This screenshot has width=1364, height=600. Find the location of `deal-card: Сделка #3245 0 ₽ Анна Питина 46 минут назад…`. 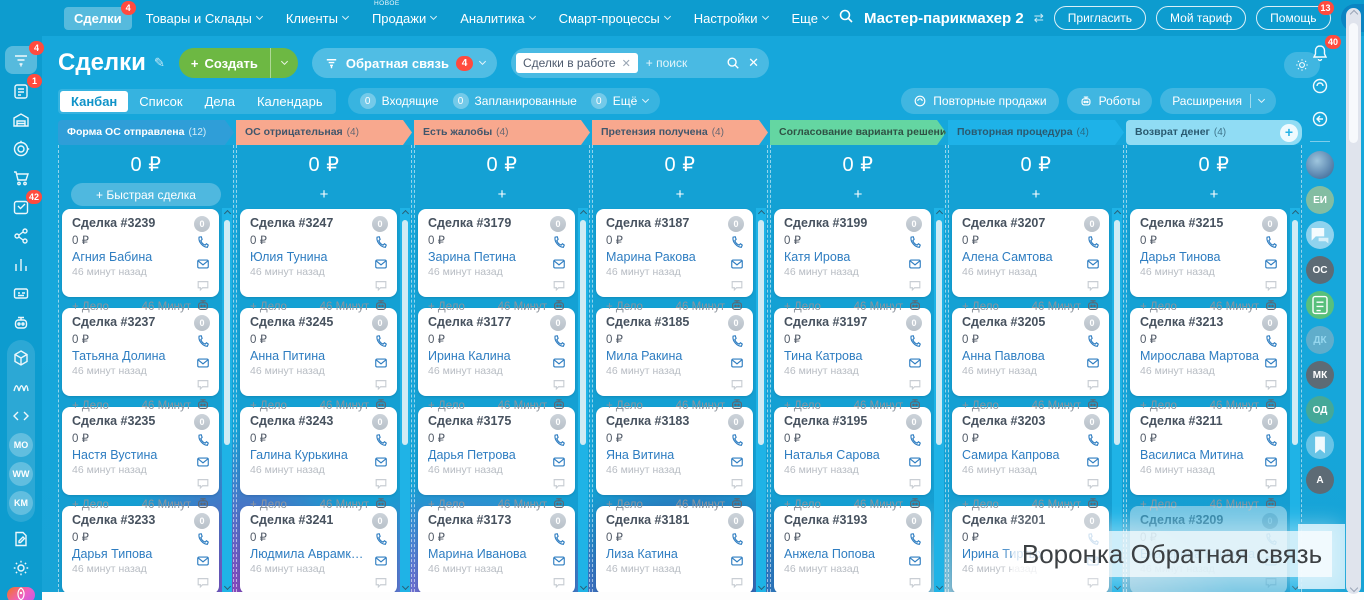

deal-card: Сделка #3245 0 ₽ Анна Питина 46 минут назад… is located at coordinates (318, 360).